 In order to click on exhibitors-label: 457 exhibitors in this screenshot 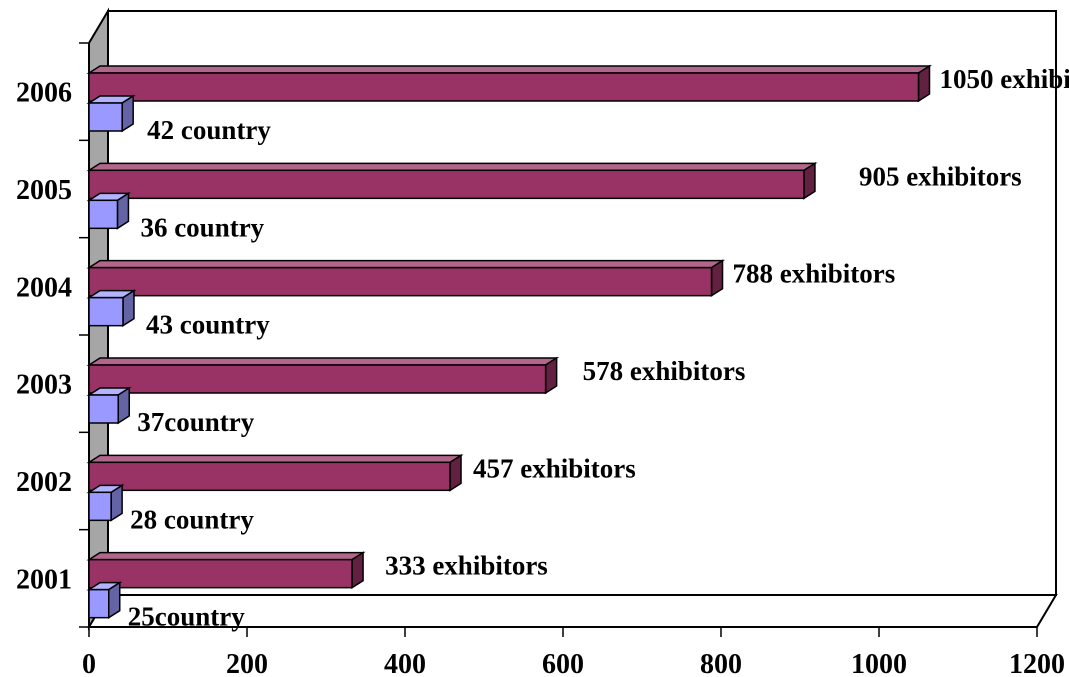, I will do `click(554, 468)`.